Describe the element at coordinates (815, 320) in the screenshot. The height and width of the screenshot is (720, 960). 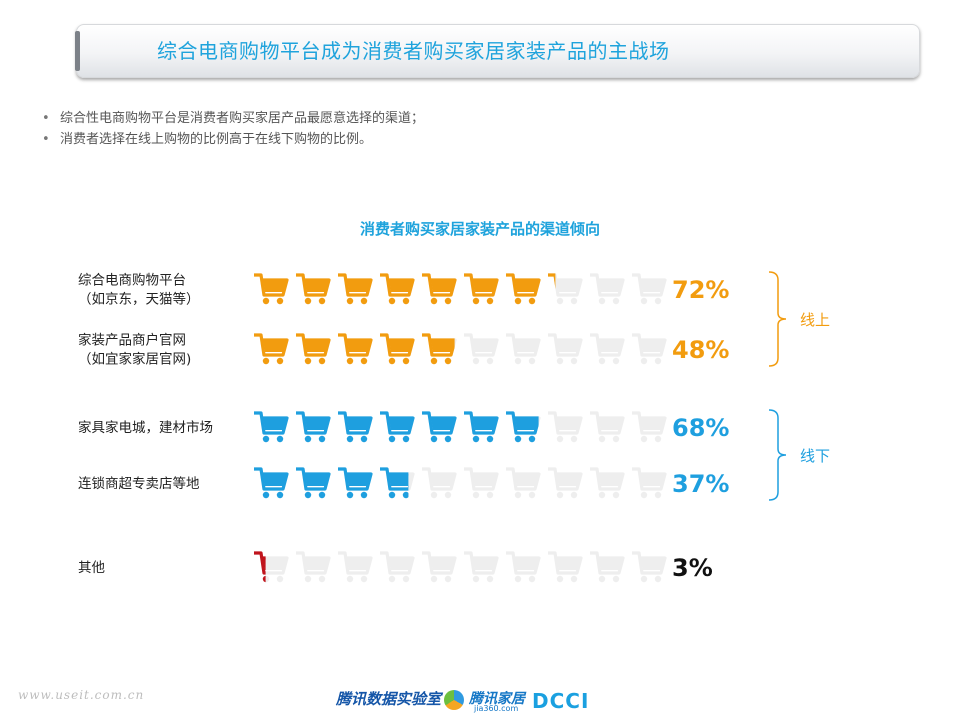
I see `group-label: 线上` at that location.